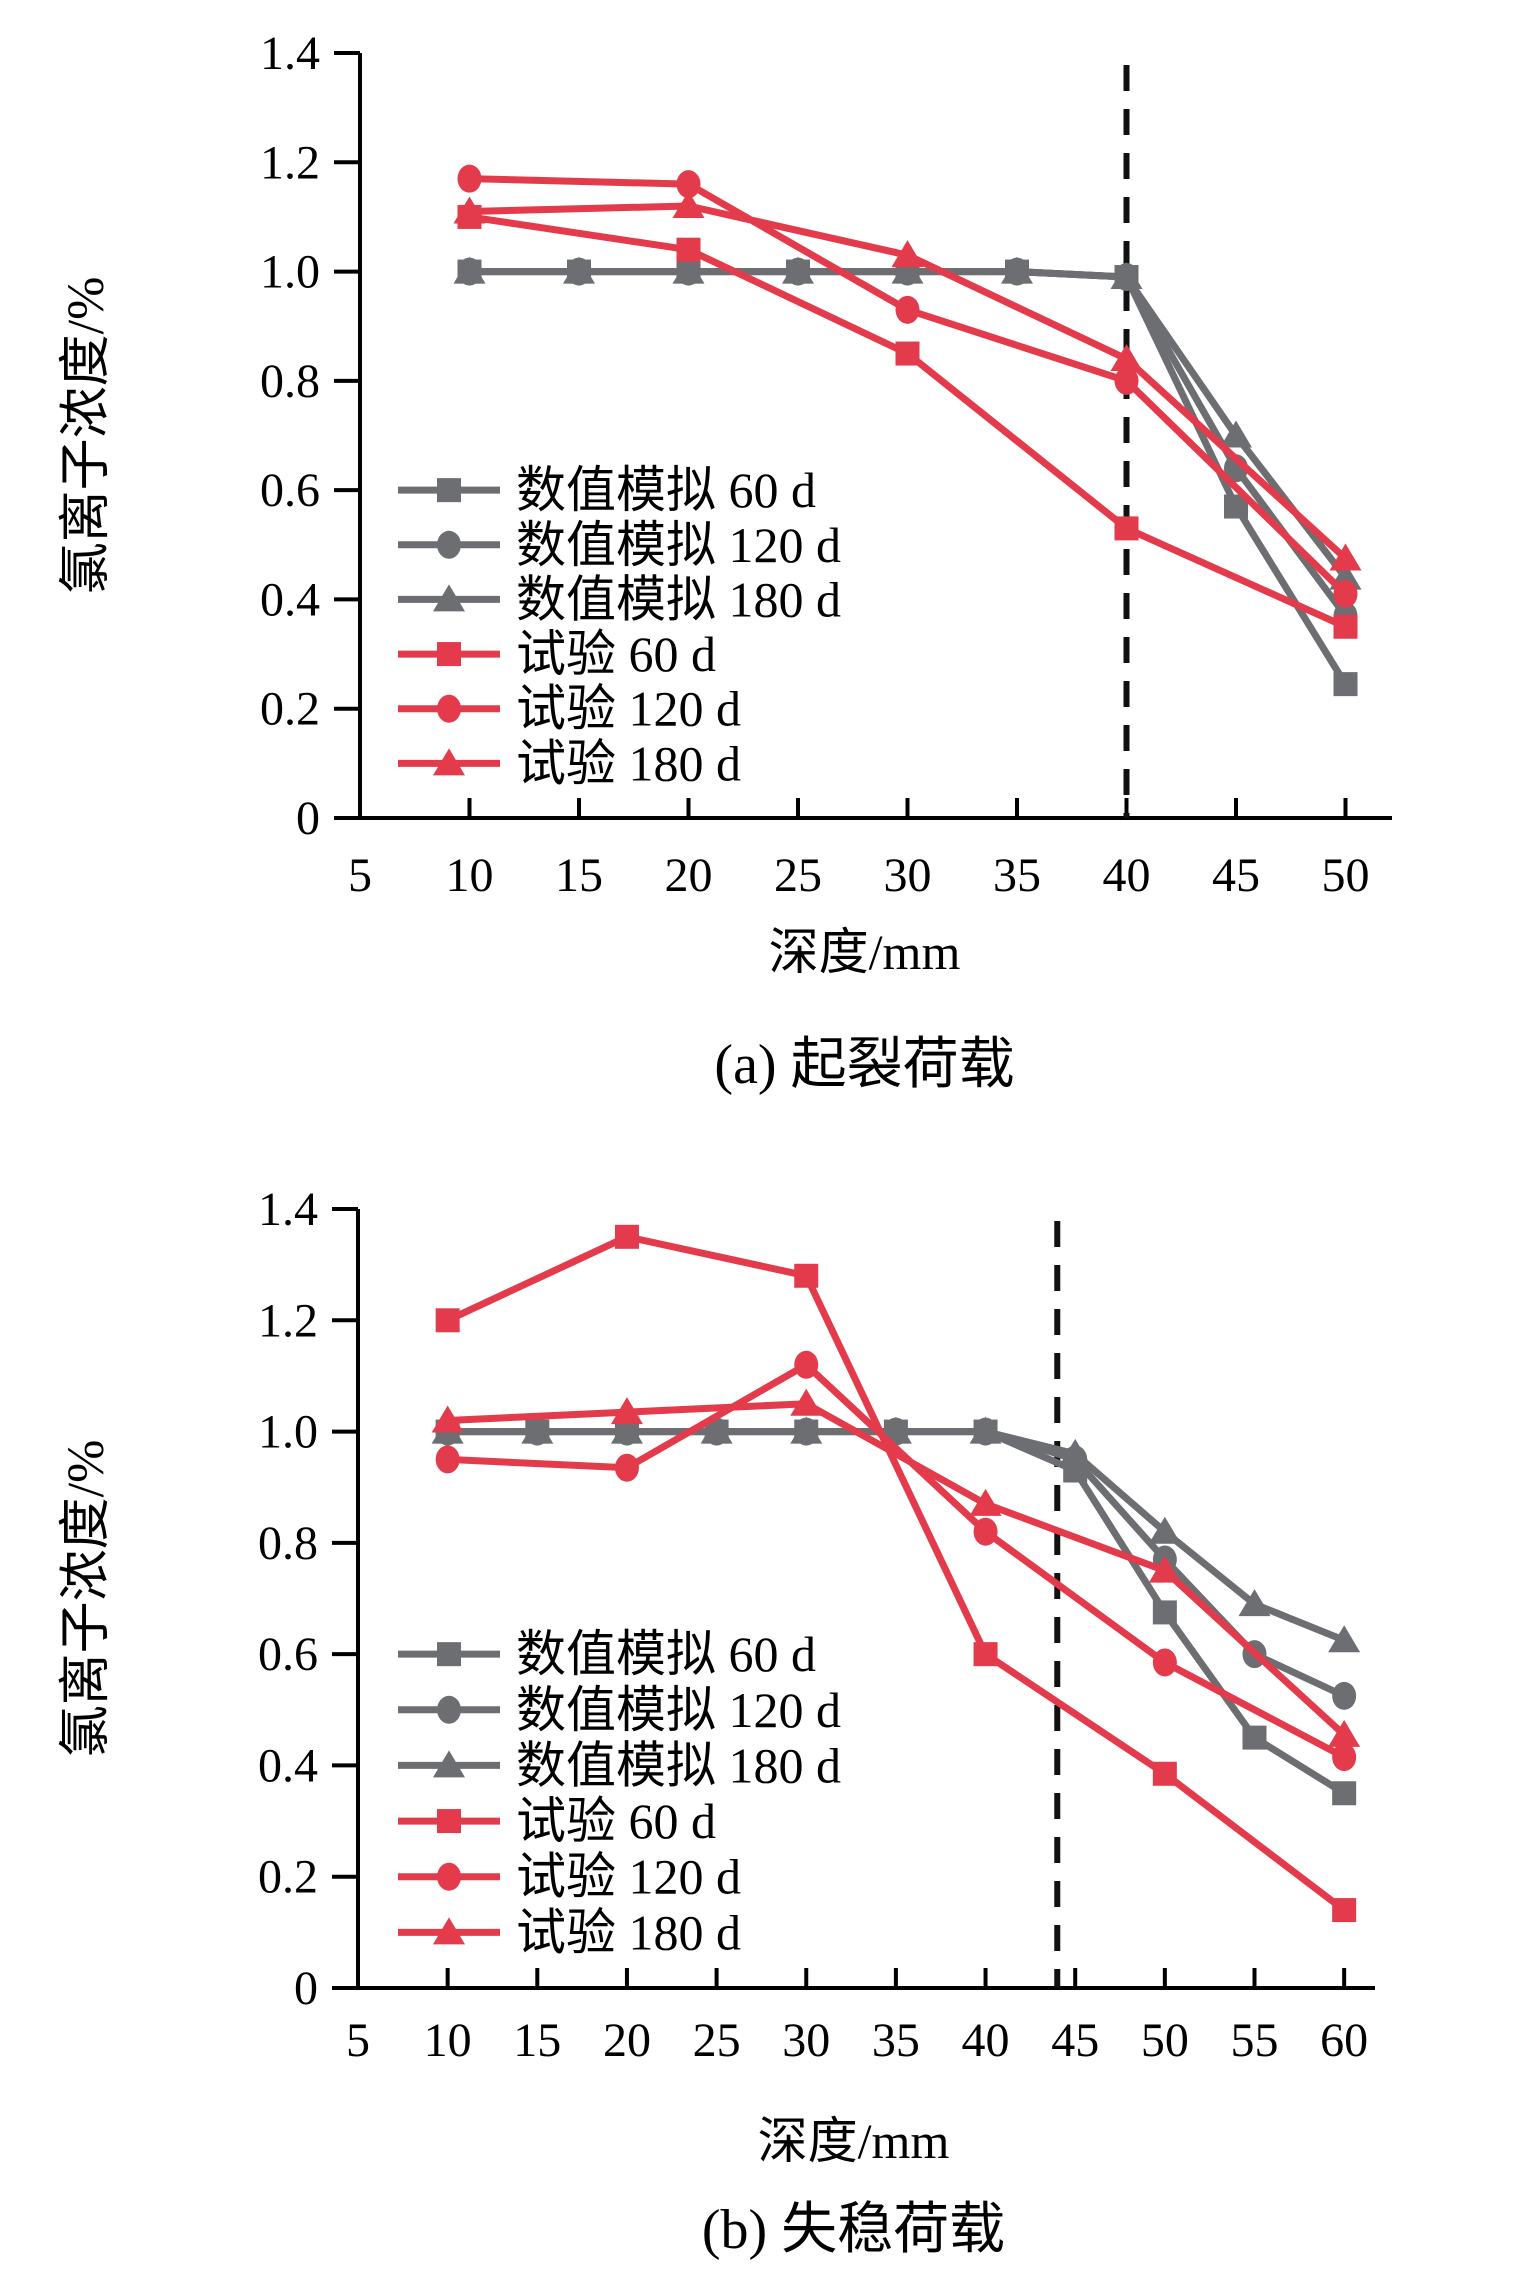 Image resolution: width=1535 pixels, height=2274 pixels. What do you see at coordinates (537, 2040) in the screenshot?
I see `x-tick-label: 15` at bounding box center [537, 2040].